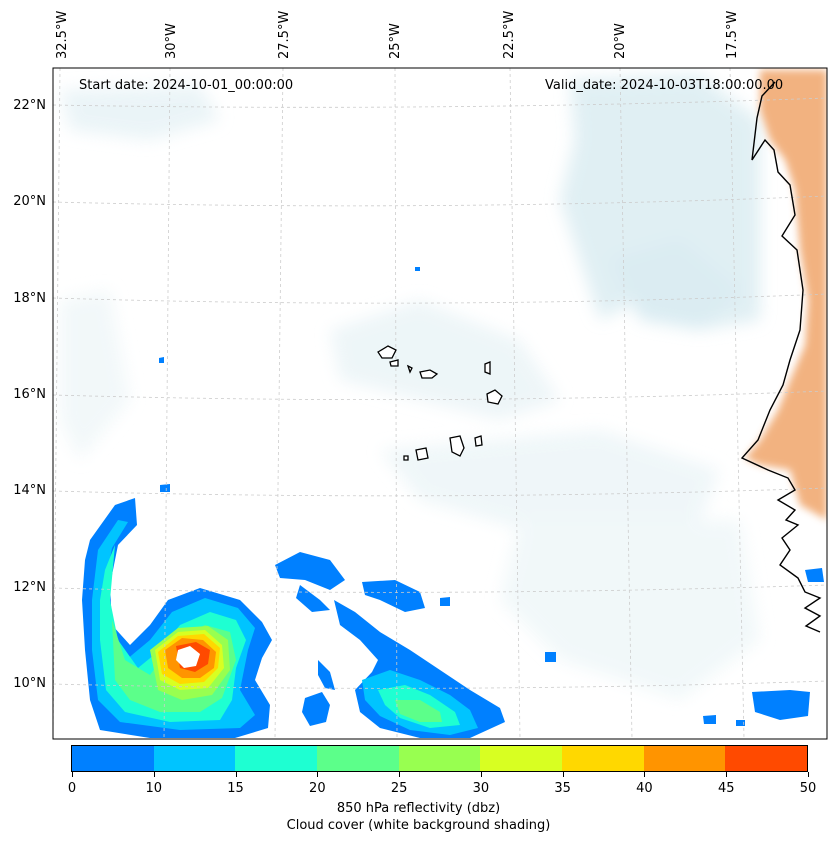  What do you see at coordinates (418, 825) in the screenshot?
I see `colorbar-sublabel: Cloud cover (white background shading)` at bounding box center [418, 825].